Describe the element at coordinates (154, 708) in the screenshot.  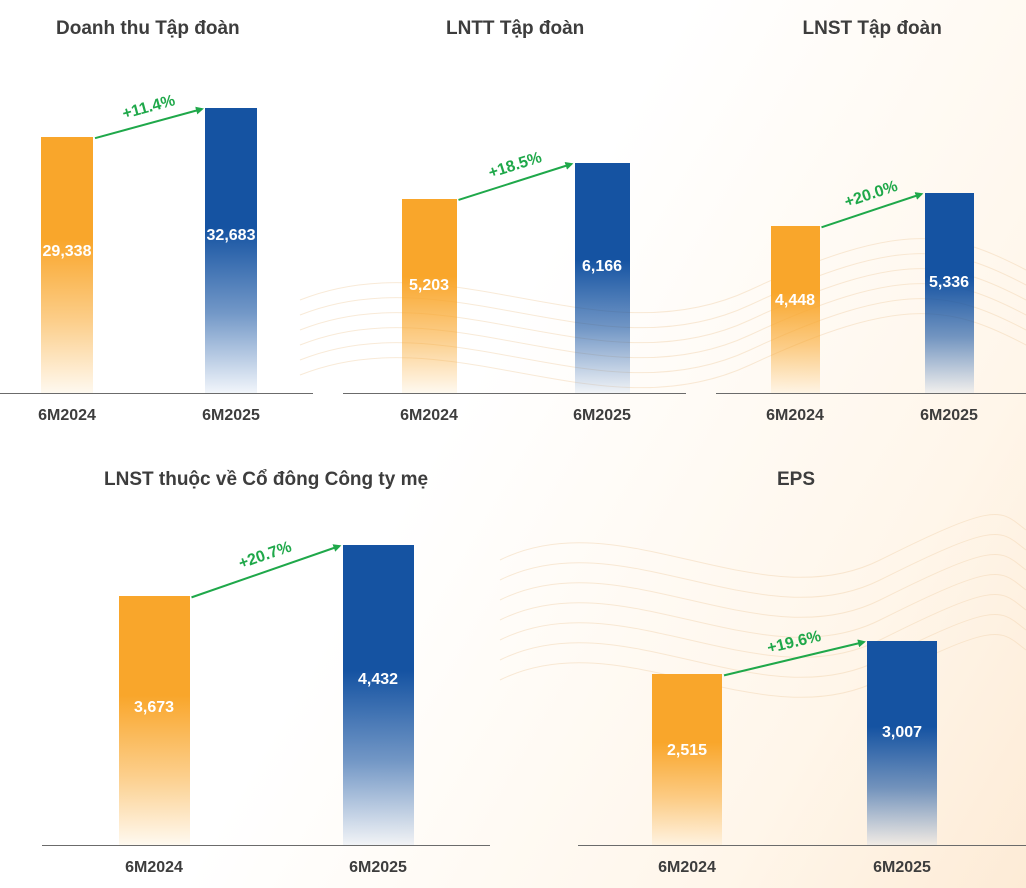
I see `bar-value-label: 3,673` at that location.